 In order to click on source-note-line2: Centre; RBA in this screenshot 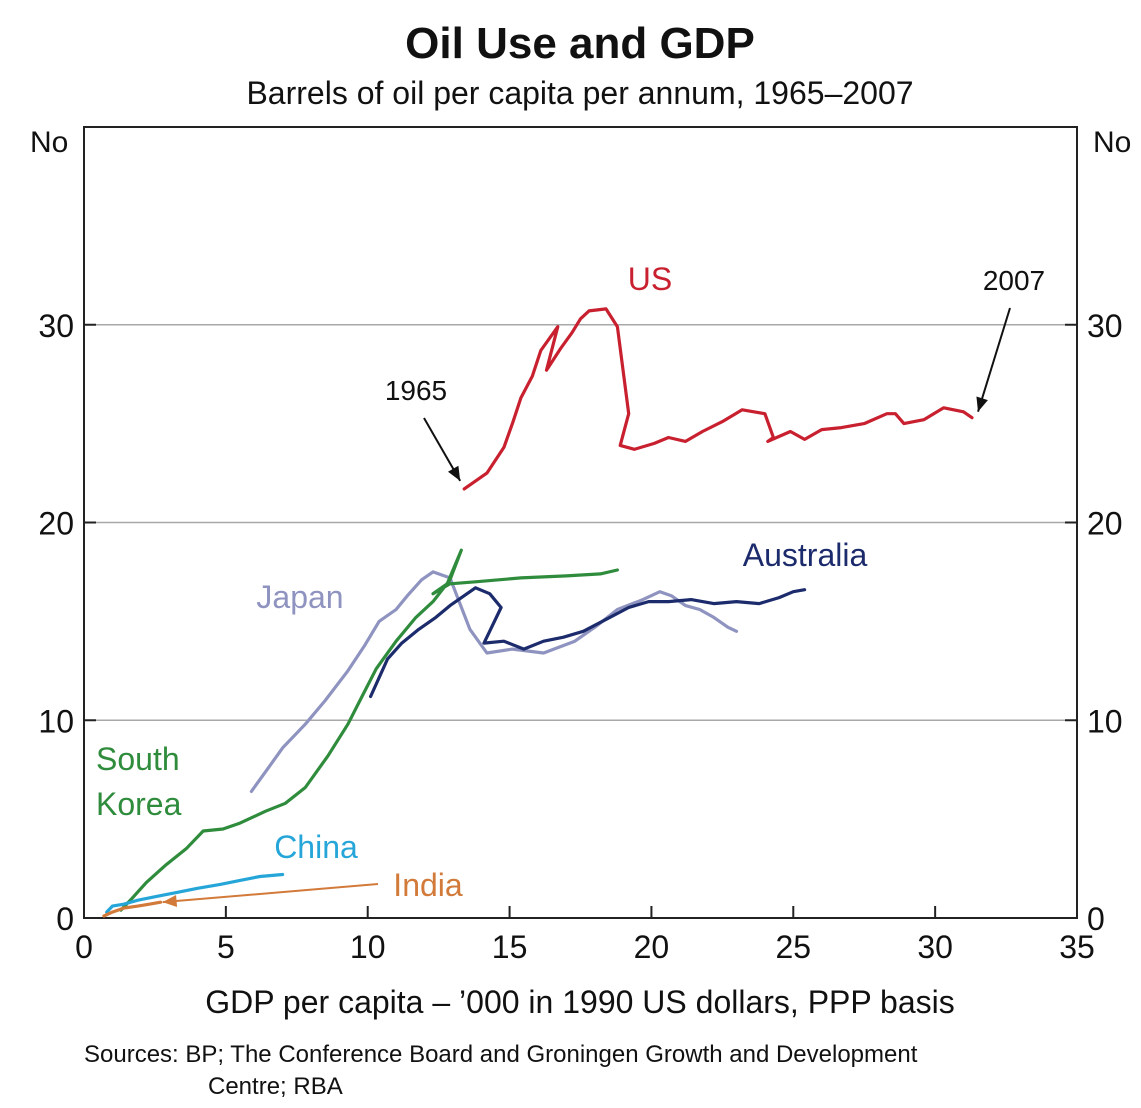, I will do `click(275, 1086)`.